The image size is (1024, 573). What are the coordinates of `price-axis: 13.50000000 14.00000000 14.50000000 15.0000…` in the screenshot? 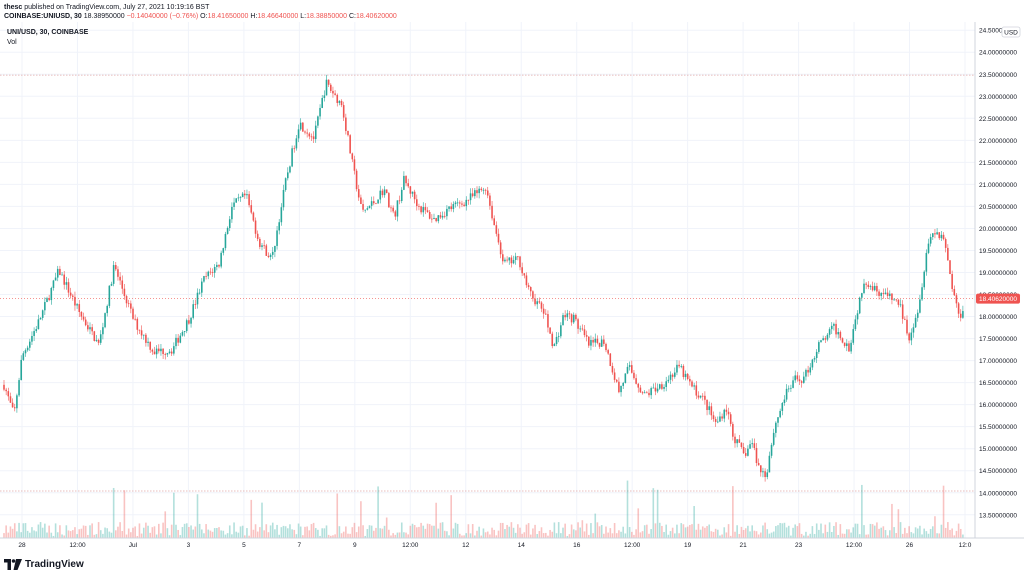 It's located at (998, 274).